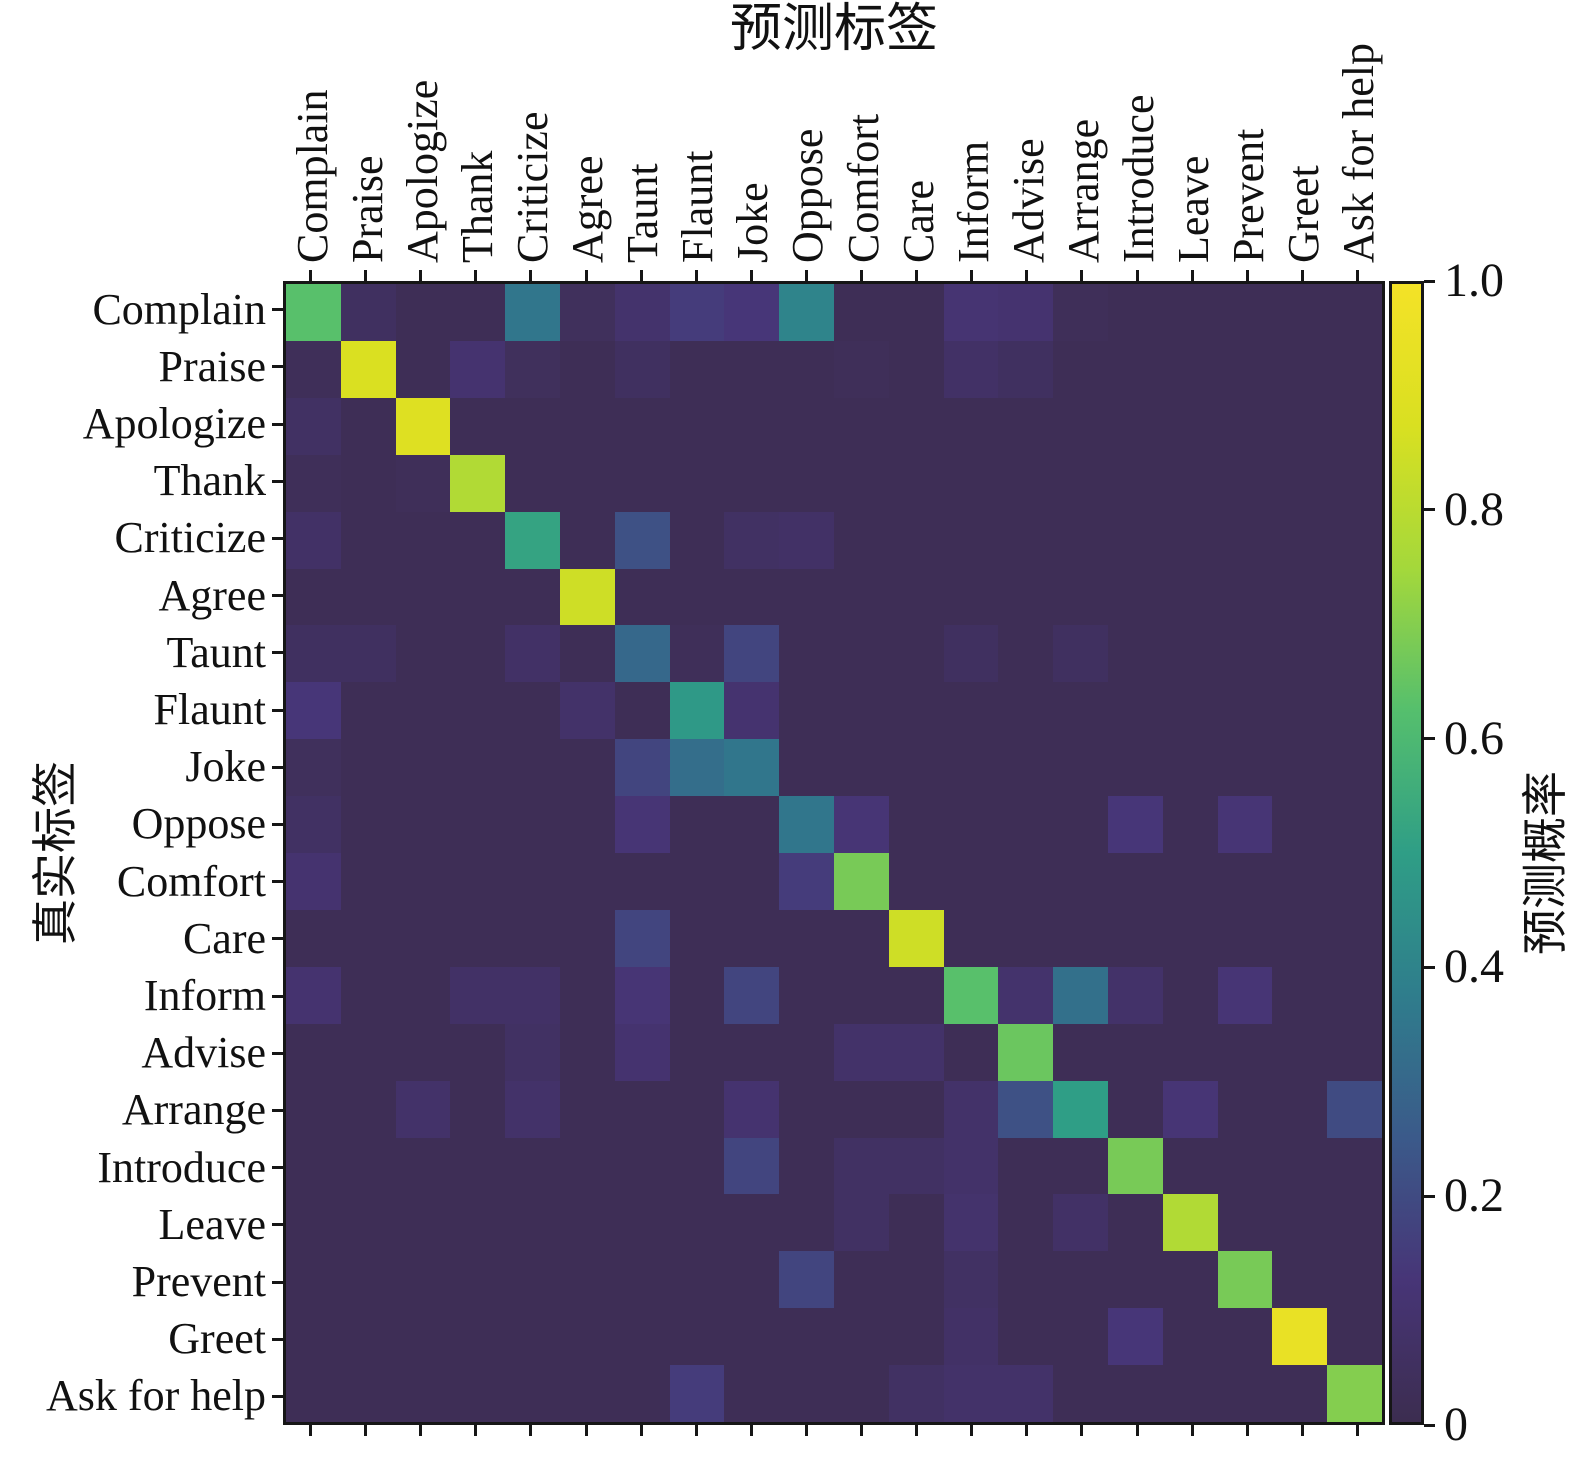  I want to click on colorbar-tick-label: 1.0, so click(1474, 280).